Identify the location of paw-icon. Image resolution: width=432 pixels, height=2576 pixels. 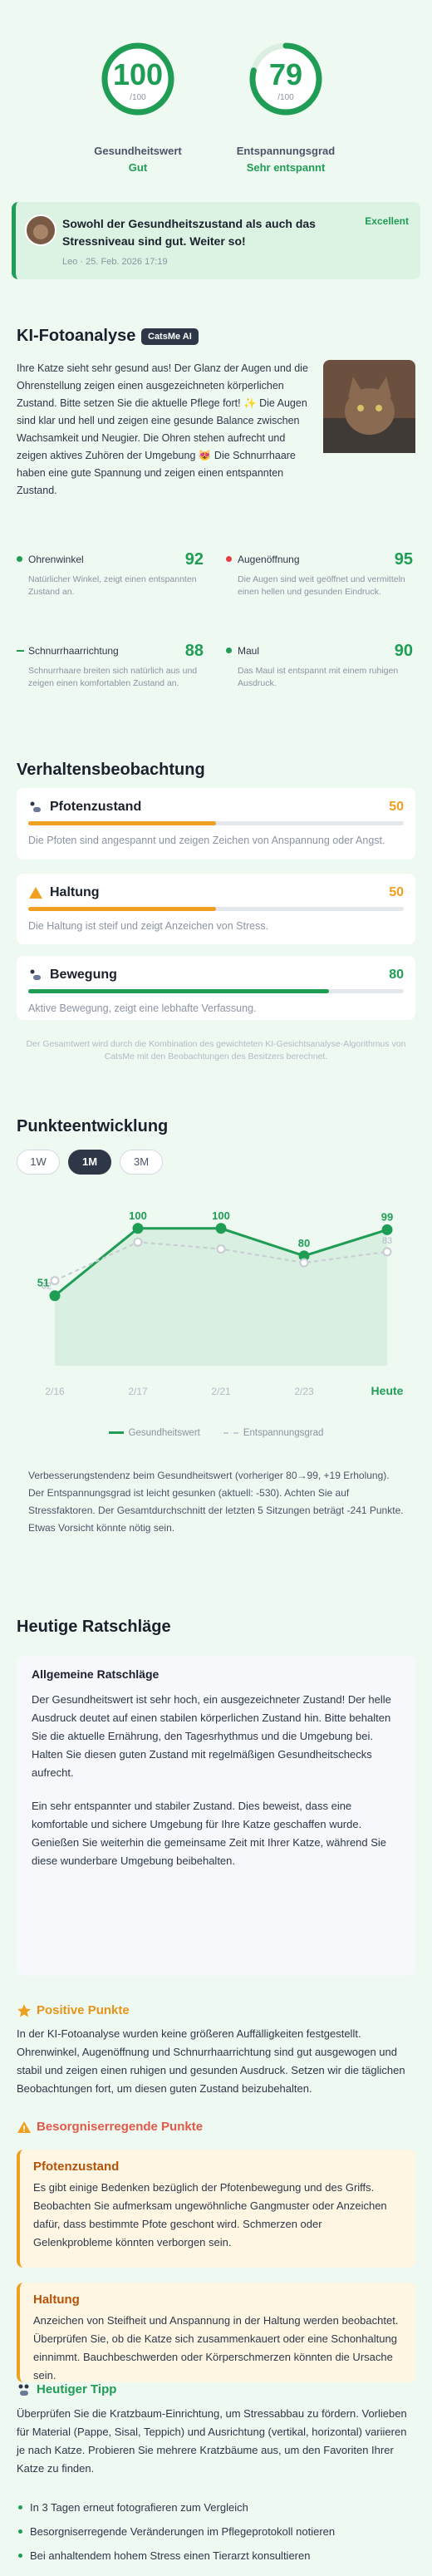
(24, 2390).